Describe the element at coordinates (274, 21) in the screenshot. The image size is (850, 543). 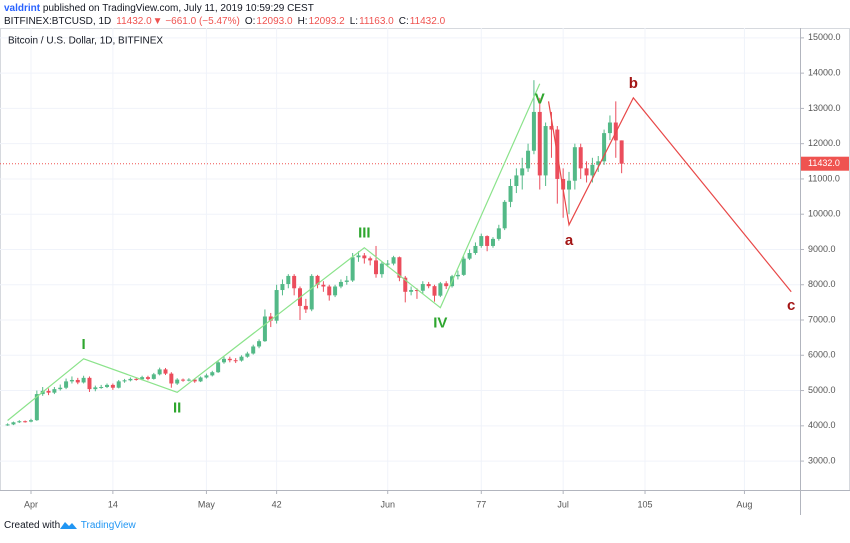
I see `quote-part: 12093.0` at that location.